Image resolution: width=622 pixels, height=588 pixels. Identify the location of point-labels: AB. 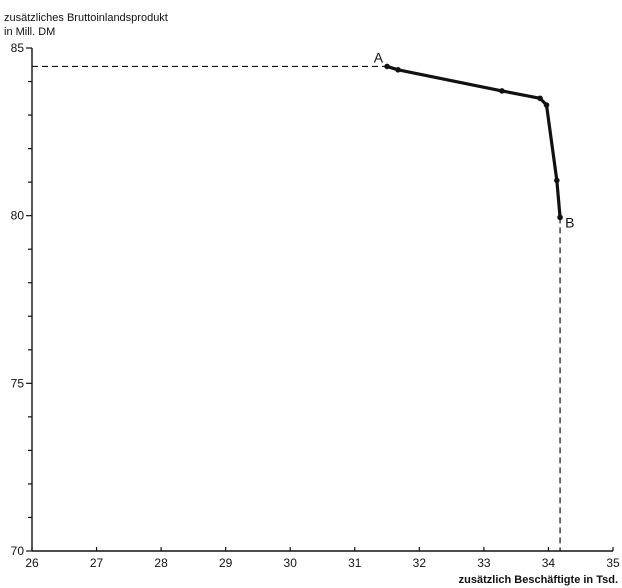
(474, 139).